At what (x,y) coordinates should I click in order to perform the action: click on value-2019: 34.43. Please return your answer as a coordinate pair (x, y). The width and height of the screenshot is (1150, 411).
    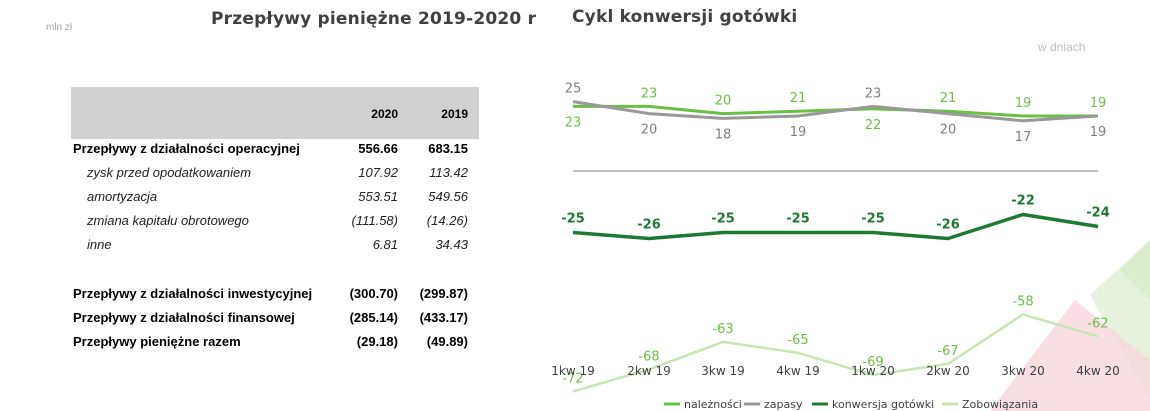
    Looking at the image, I should click on (451, 244).